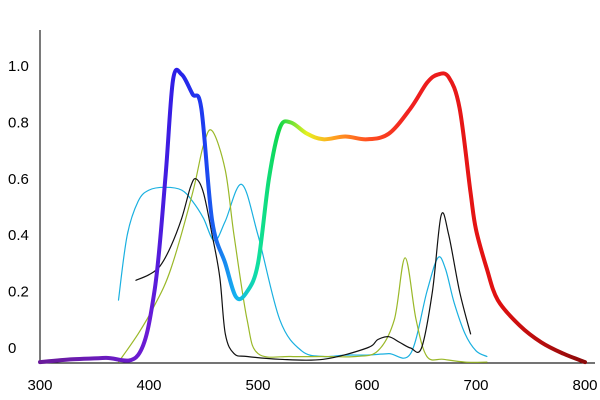 The image size is (600, 400). I want to click on x-tick-label: 300, so click(39, 385).